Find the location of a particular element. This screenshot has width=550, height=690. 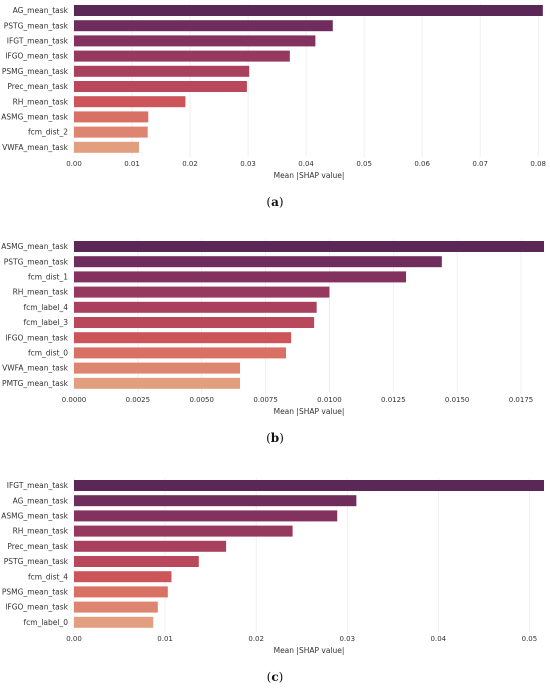

category-label: fcm_label_4 is located at coordinates (46, 307).